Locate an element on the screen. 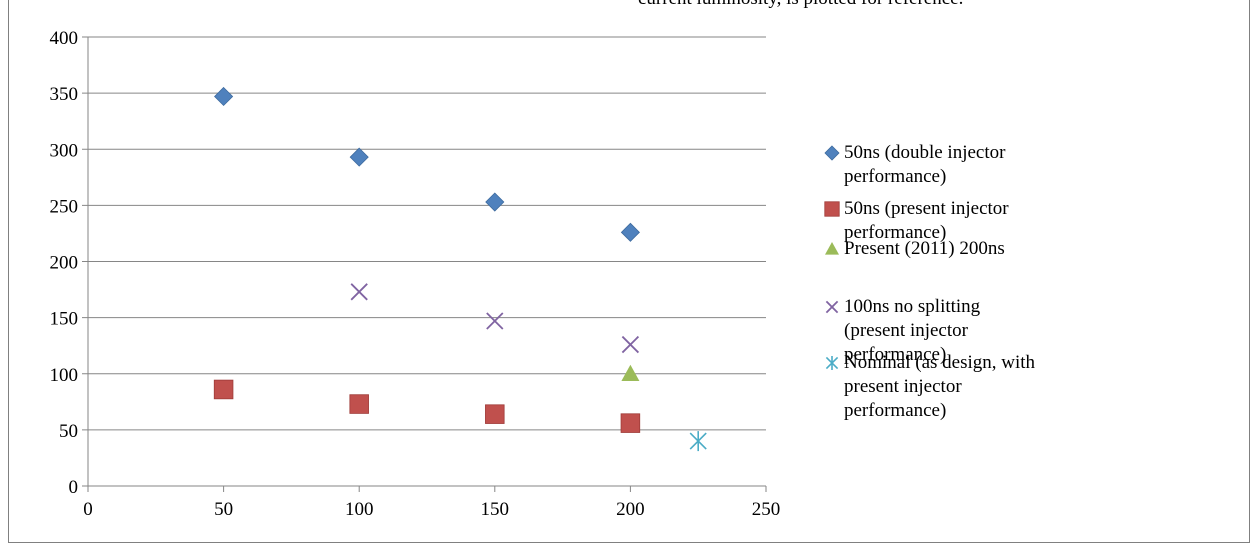  x-tick-label: 50 is located at coordinates (223, 509).